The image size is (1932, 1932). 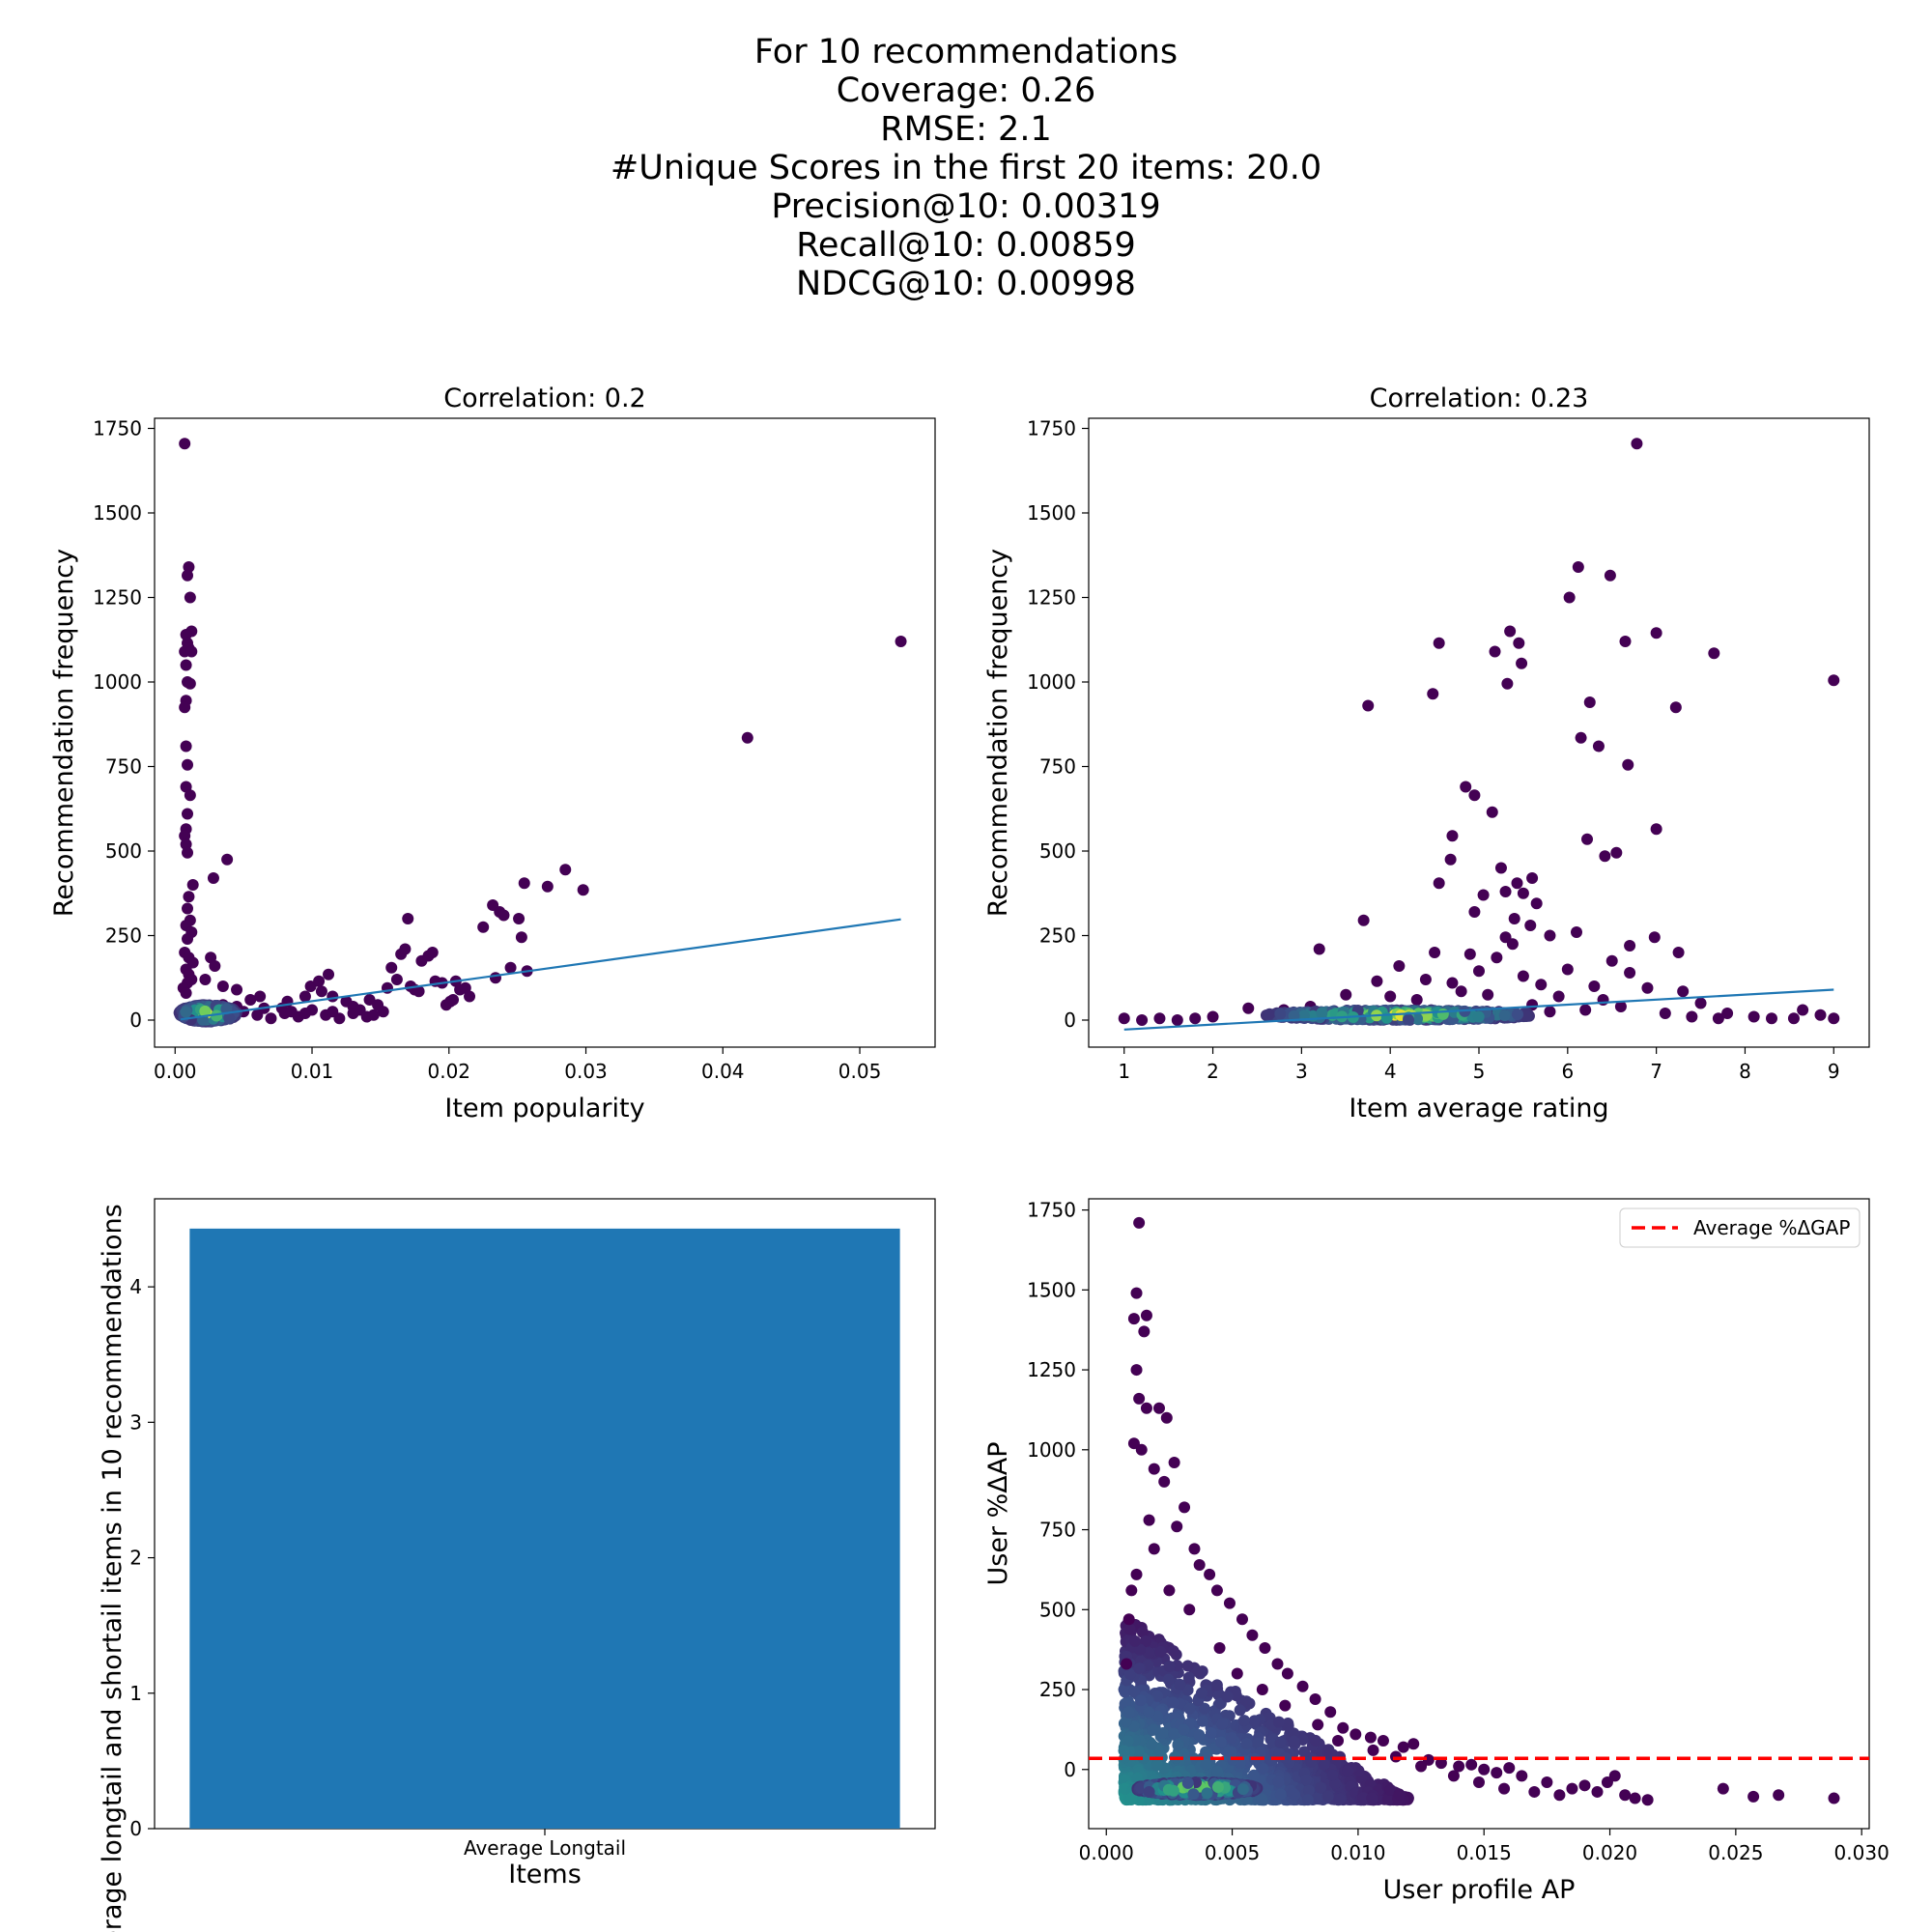 What do you see at coordinates (117, 598) in the screenshot?
I see `y-tick-label: 1250` at bounding box center [117, 598].